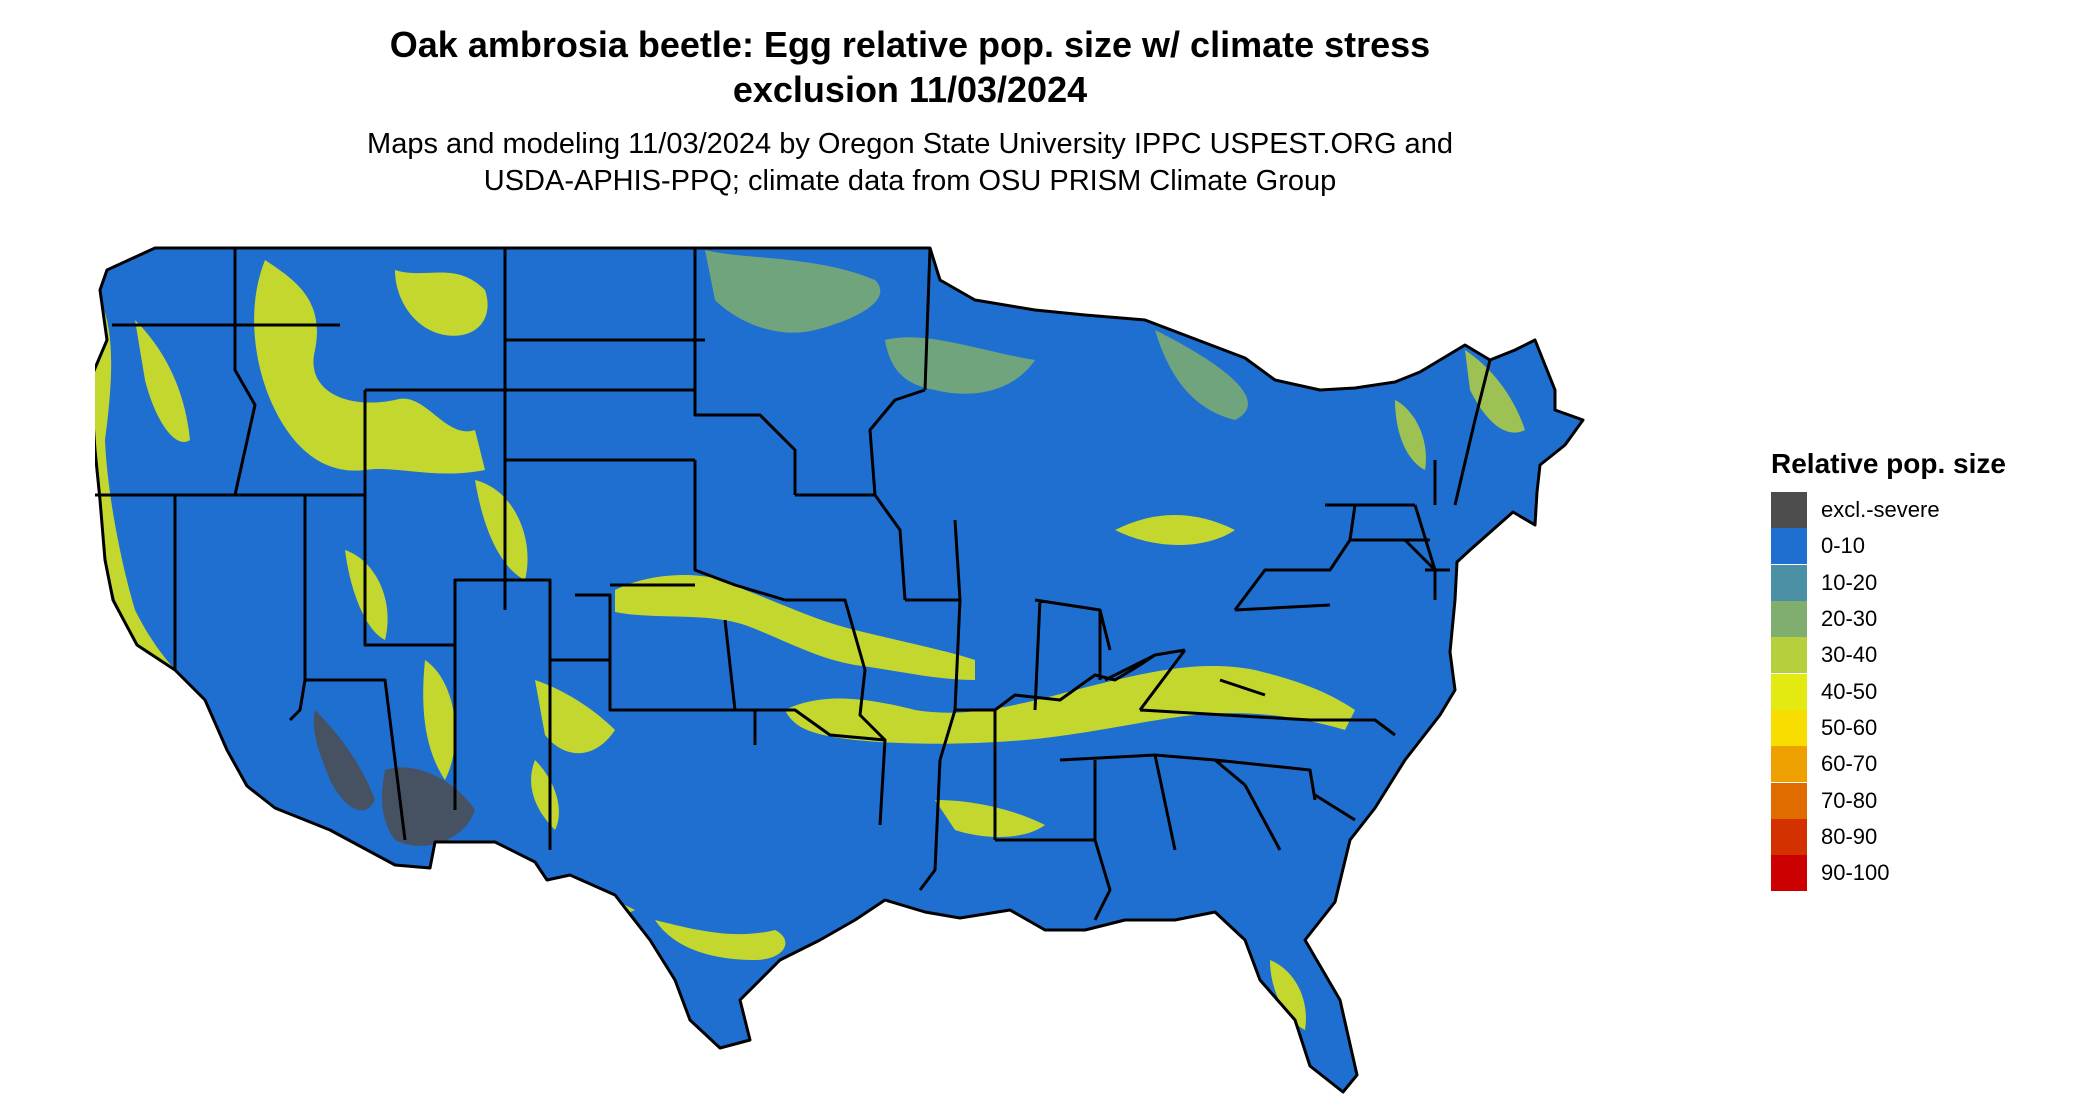 The image size is (2100, 1120). Describe the element at coordinates (1880, 510) in the screenshot. I see `legend-label: excl.-severe` at that location.